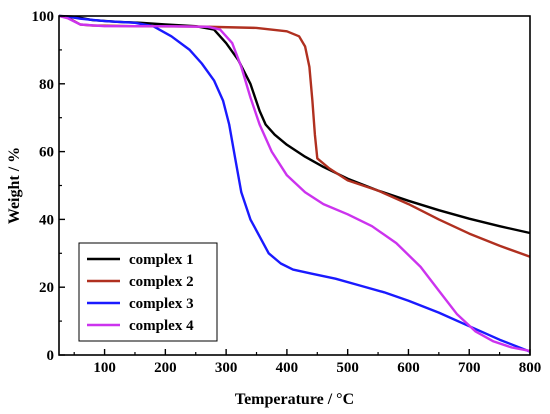 This screenshot has height=414, width=550. I want to click on y-tick-label: 60, so click(46, 153).